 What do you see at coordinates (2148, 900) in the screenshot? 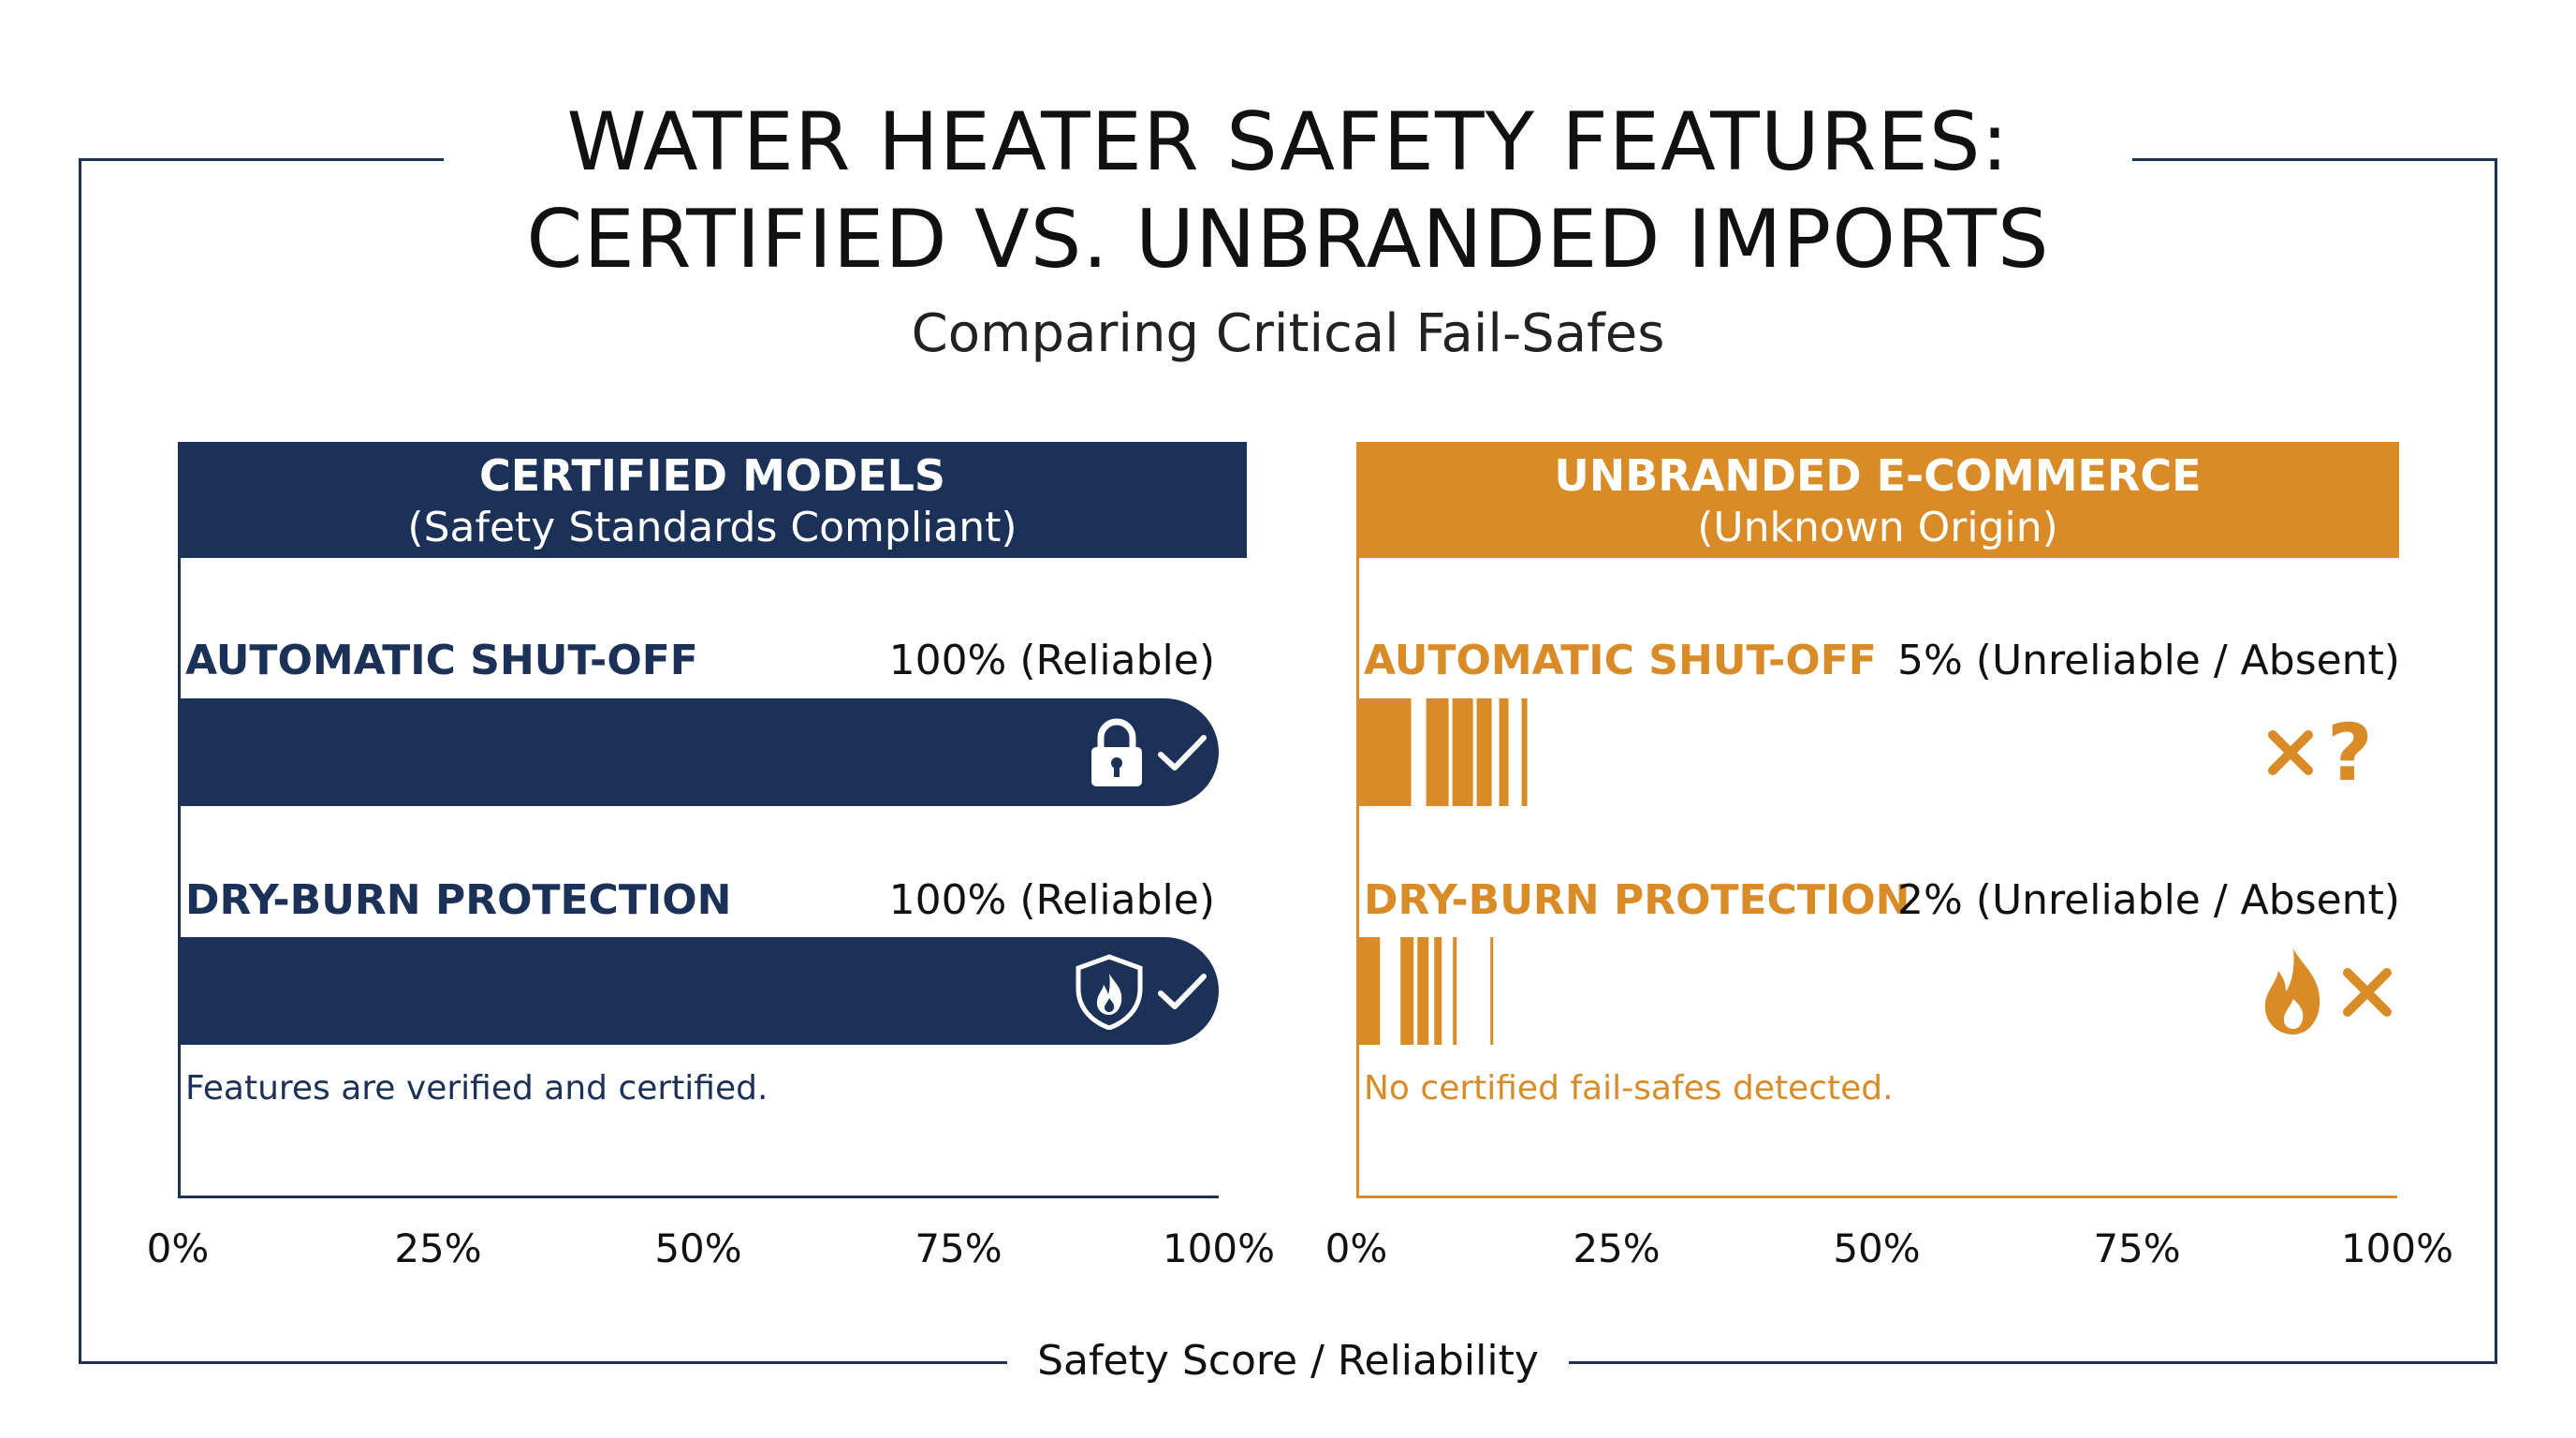
I see `unbranded-value-label-dryburn: 2% (Unreliable / Absent)` at bounding box center [2148, 900].